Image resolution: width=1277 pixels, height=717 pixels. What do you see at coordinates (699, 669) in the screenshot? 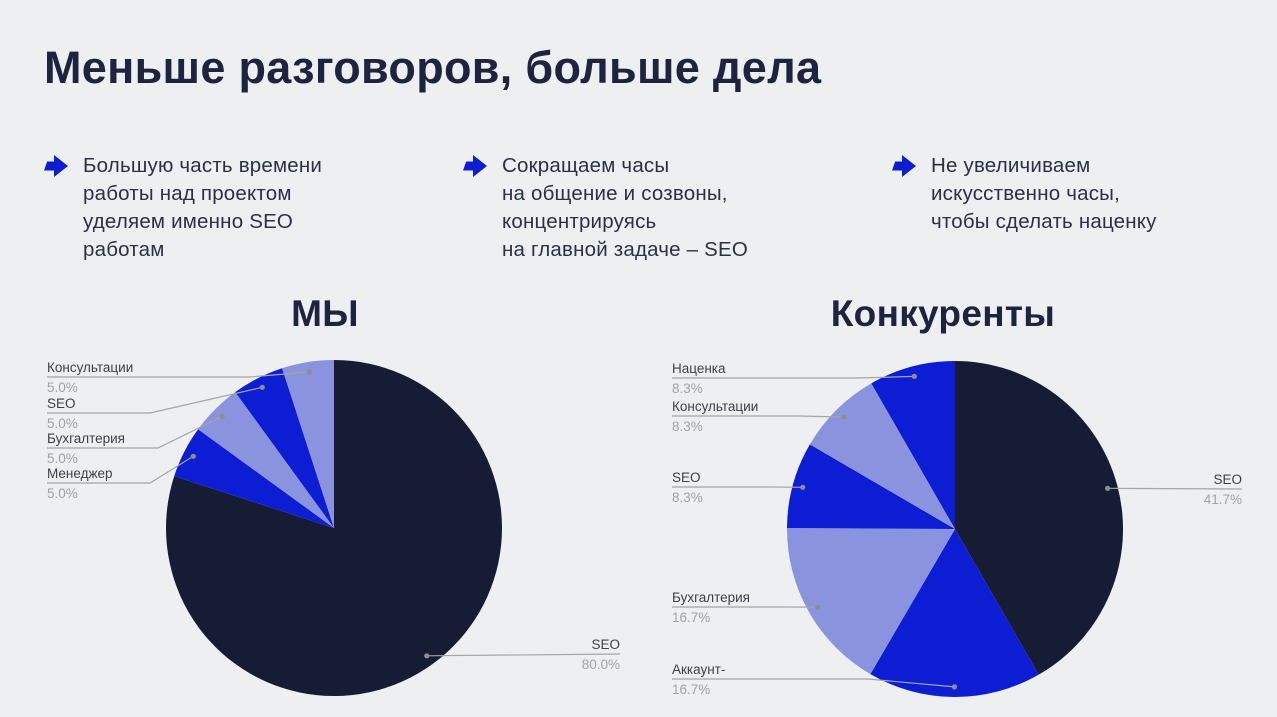
I see `slice-label: Аккаунт-` at bounding box center [699, 669].